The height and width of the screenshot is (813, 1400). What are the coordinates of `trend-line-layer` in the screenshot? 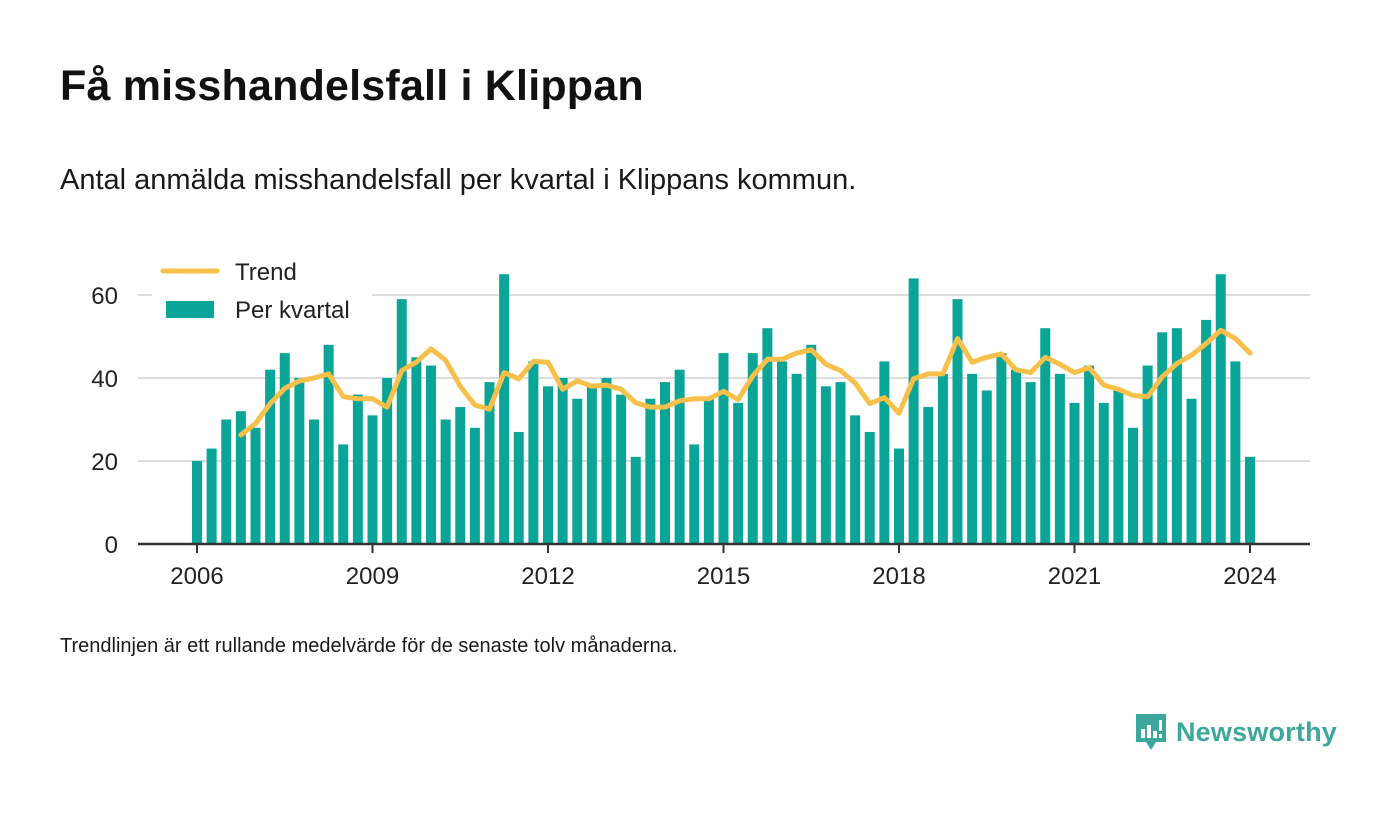 It's located at (745, 382).